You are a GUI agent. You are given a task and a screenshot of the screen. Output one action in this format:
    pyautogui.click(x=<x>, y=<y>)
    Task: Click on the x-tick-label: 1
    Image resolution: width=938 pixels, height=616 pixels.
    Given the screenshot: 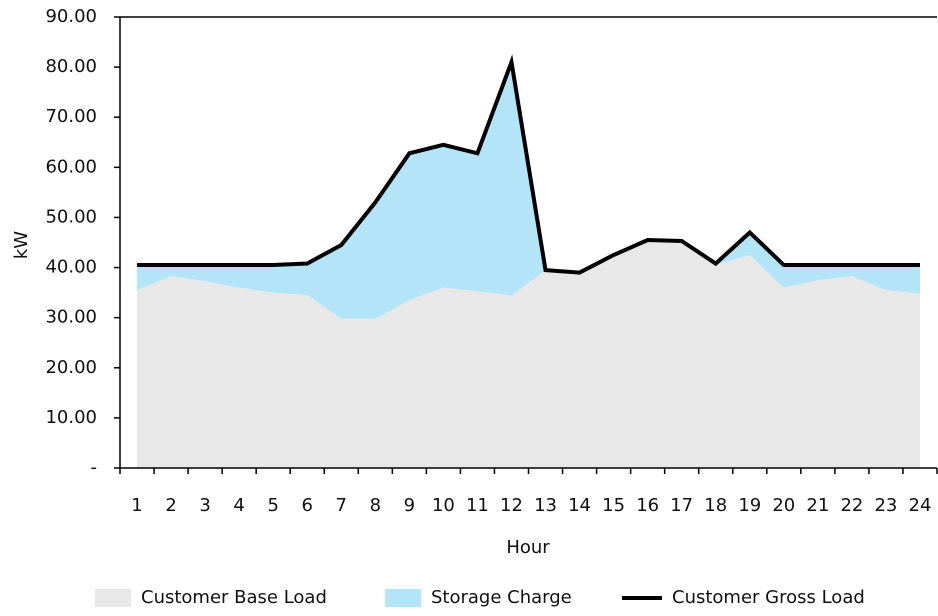 What is the action you would take?
    pyautogui.click(x=136, y=505)
    